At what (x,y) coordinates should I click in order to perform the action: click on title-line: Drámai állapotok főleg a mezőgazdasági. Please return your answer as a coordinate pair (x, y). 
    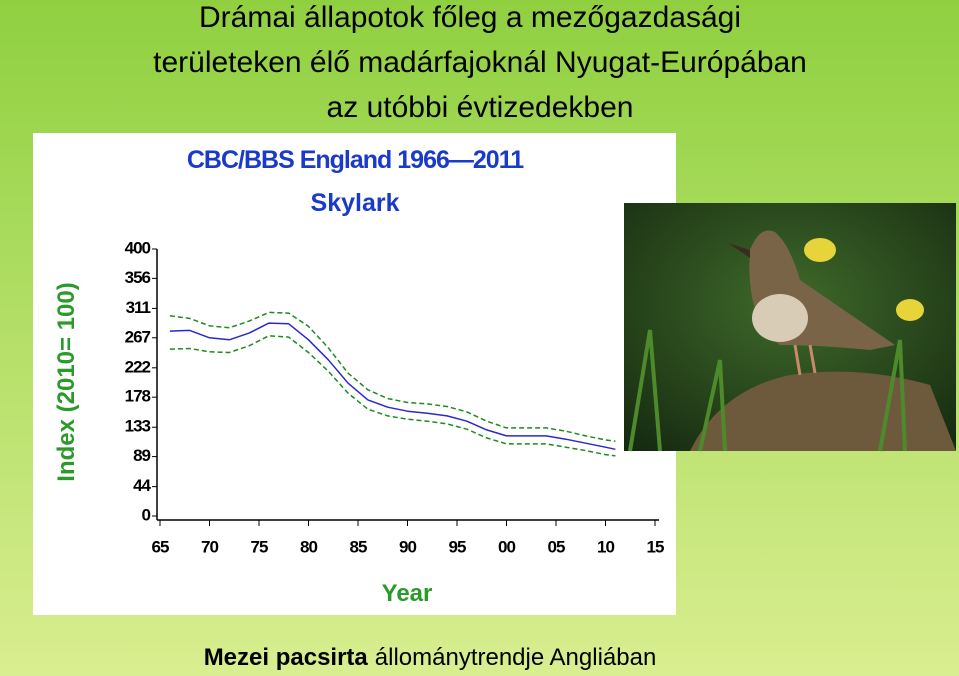
    Looking at the image, I should click on (470, 17).